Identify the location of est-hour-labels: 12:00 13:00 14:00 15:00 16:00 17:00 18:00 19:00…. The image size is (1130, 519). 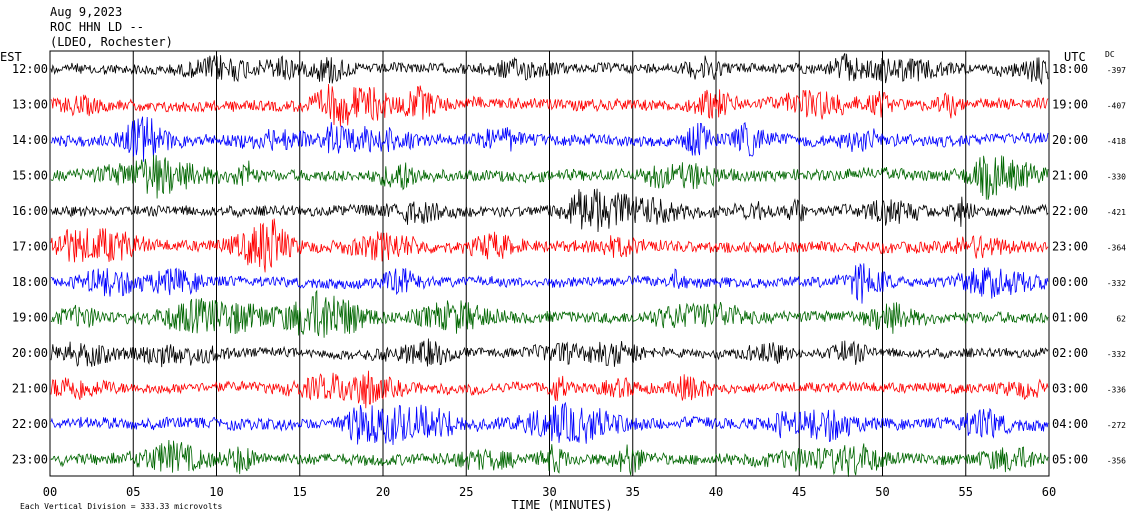
(30, 264).